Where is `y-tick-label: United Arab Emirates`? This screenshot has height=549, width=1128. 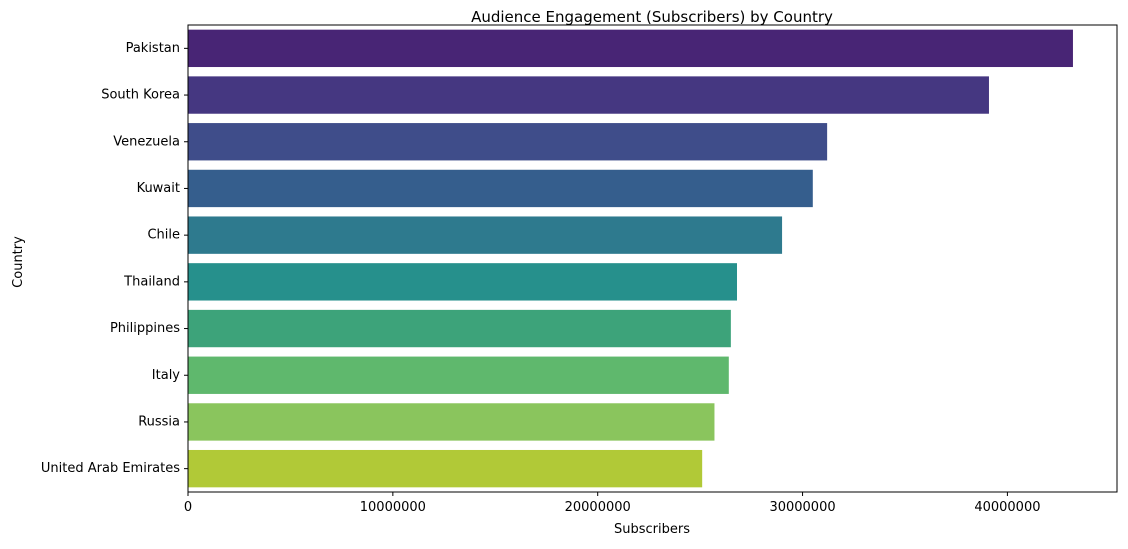 y-tick-label: United Arab Emirates is located at coordinates (110, 468).